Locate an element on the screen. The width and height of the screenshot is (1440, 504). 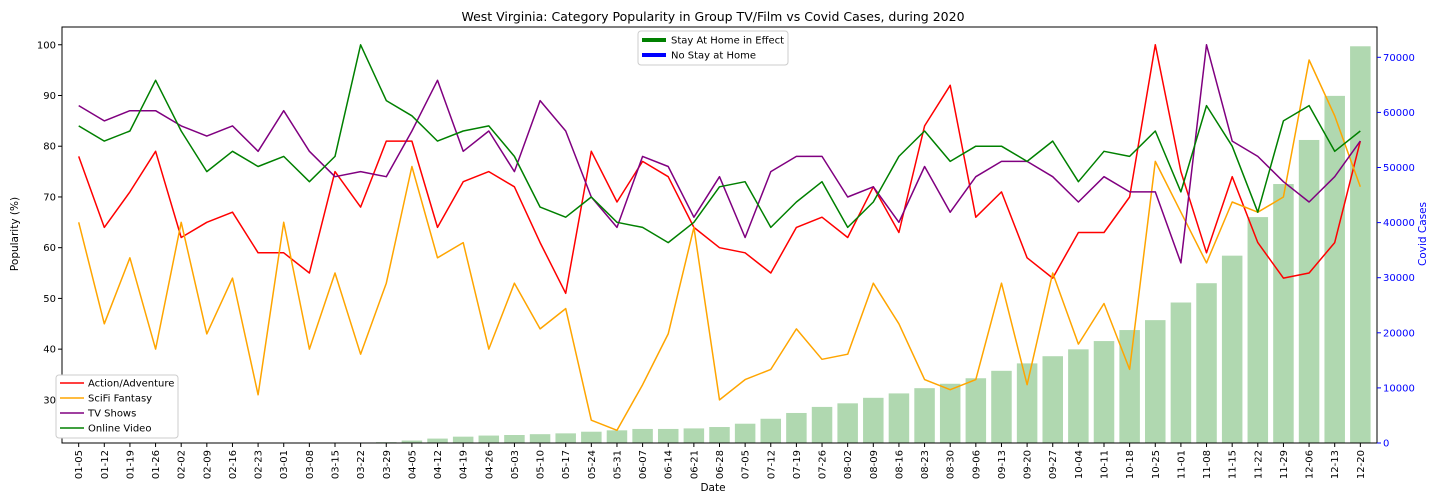
x-tick-label: 07-05 is located at coordinates (746, 464).